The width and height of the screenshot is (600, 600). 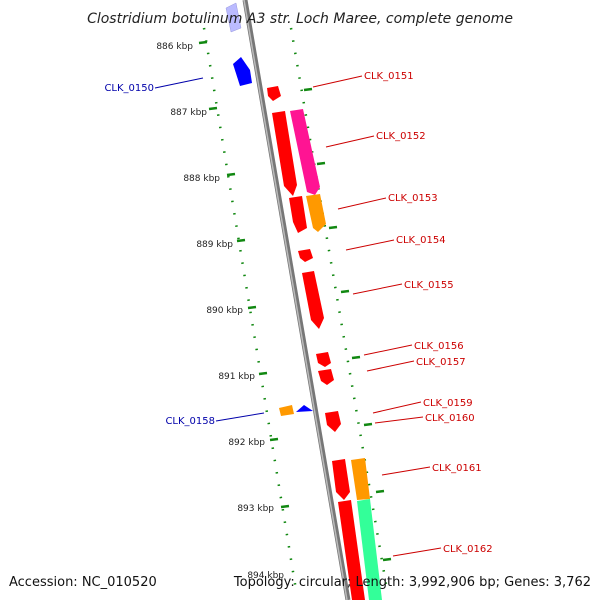 What do you see at coordinates (224, 311) in the screenshot?
I see `kbp-label-890: 890 kbp` at bounding box center [224, 311].